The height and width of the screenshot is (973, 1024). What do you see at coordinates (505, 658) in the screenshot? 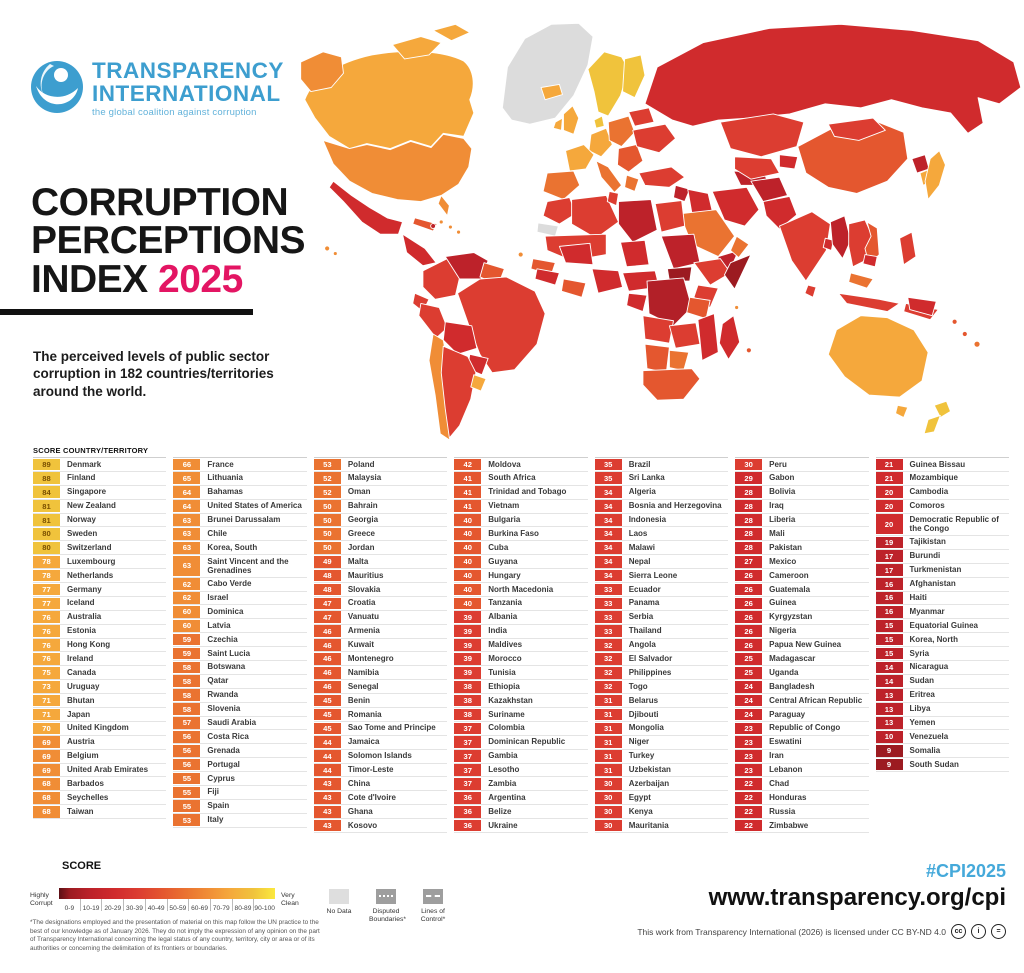
I see `country-name: Morocco` at bounding box center [505, 658].